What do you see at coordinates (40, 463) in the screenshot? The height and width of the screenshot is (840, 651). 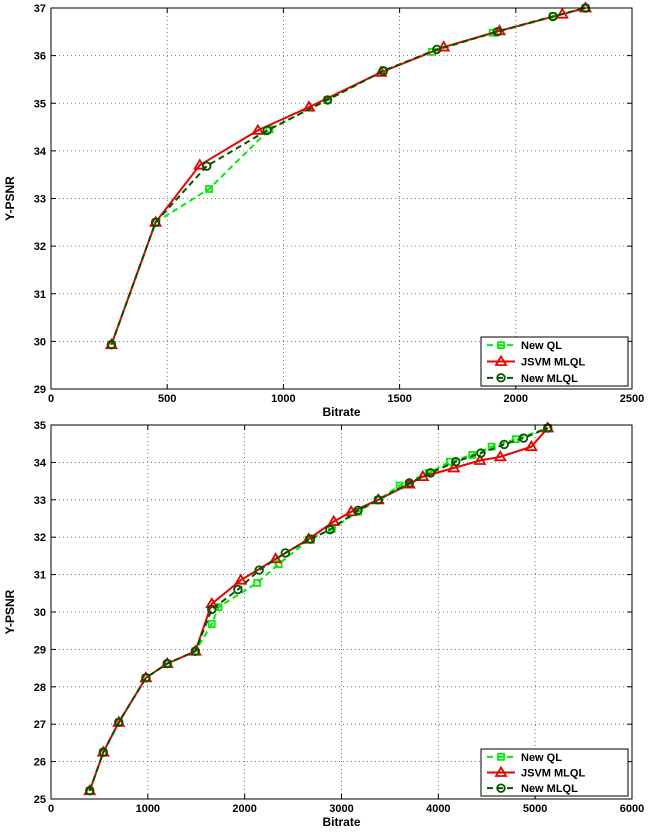 I see `y-tick-label: 34` at bounding box center [40, 463].